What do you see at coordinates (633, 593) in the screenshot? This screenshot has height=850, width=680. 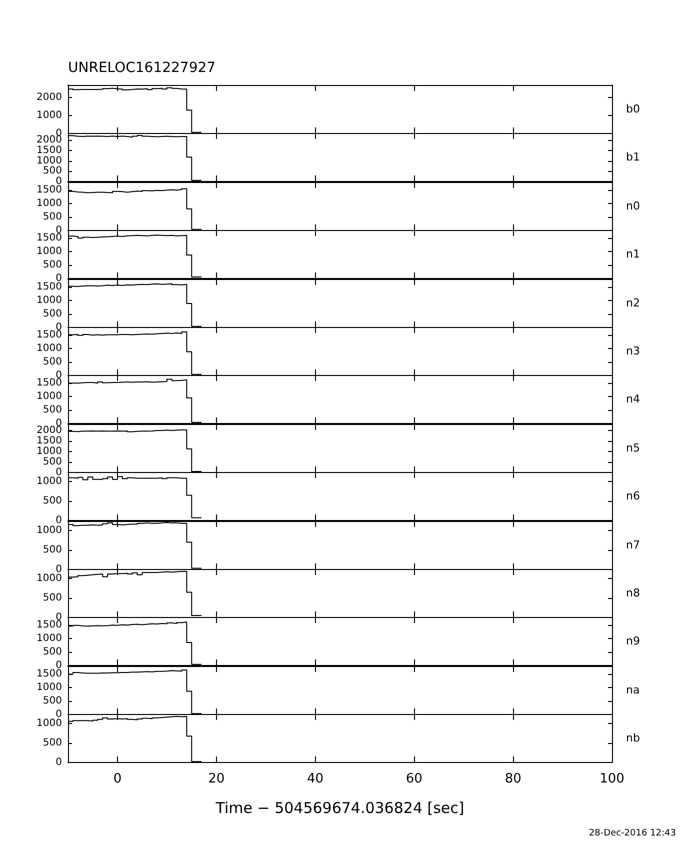 I see `y-axis-title: n8` at bounding box center [633, 593].